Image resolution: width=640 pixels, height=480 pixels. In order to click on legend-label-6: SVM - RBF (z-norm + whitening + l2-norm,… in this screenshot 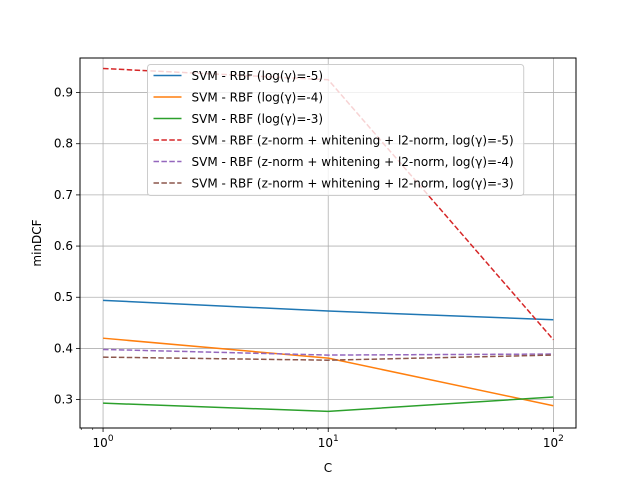, I will do `click(353, 184)`.